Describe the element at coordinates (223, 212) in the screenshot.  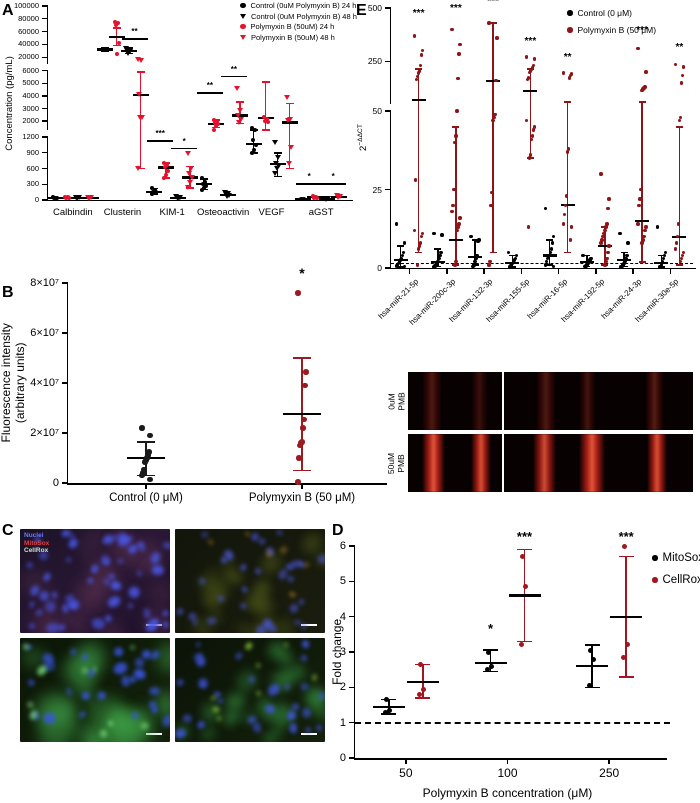
I see `x-category-label: Osteoactivin` at that location.